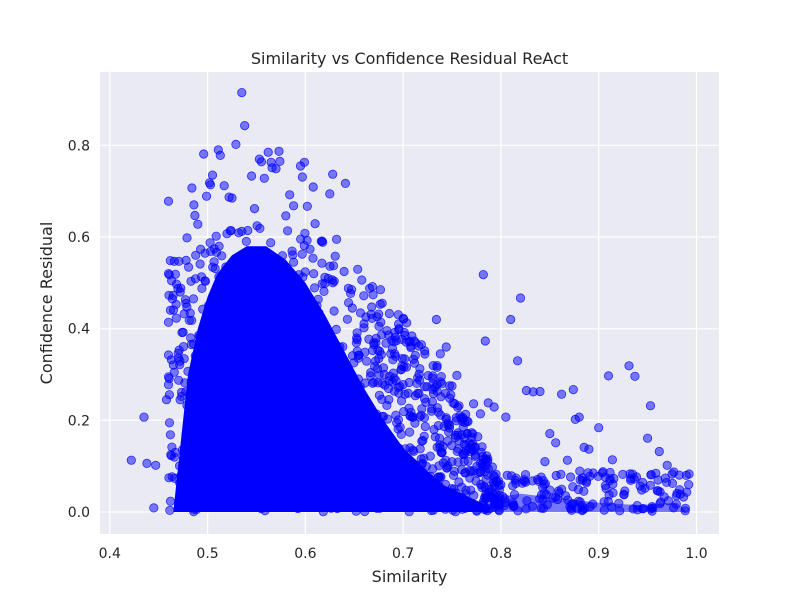 The width and height of the screenshot is (800, 600). Describe the element at coordinates (79, 146) in the screenshot. I see `y-tick-label: 0.8` at that location.